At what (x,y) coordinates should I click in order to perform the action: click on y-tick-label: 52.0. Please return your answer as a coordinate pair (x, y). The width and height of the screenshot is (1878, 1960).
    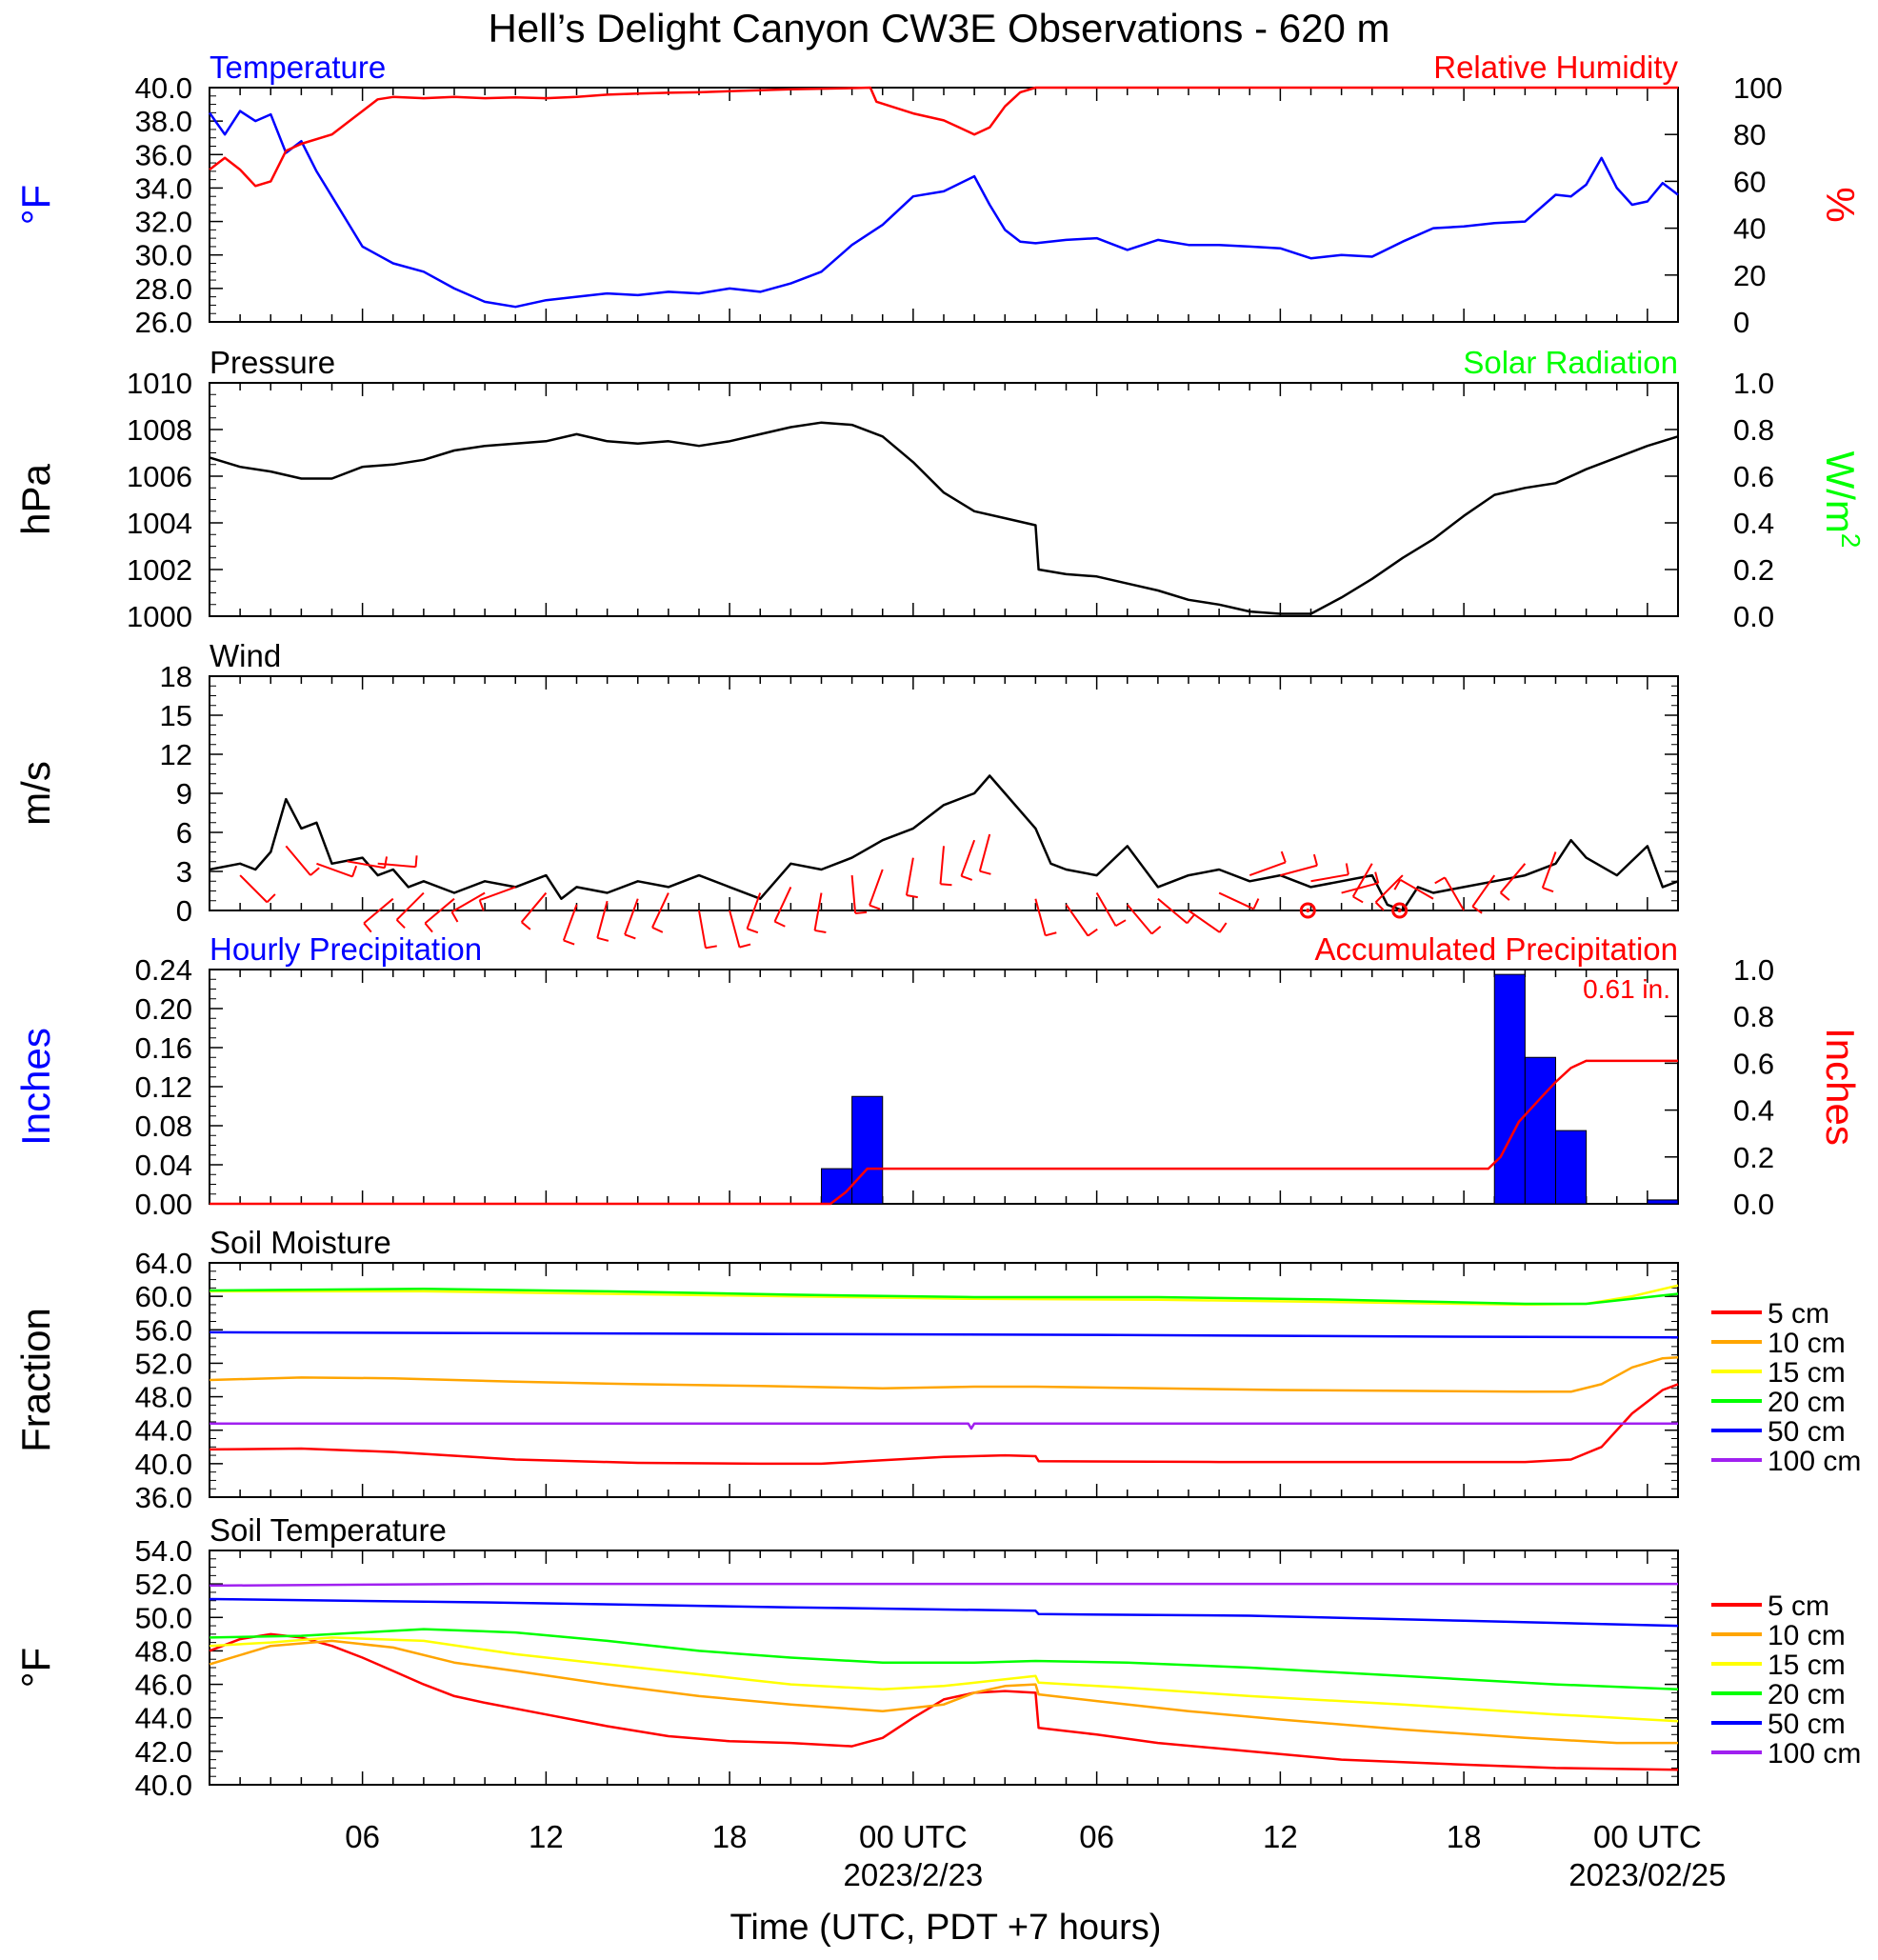
    Looking at the image, I should click on (163, 1584).